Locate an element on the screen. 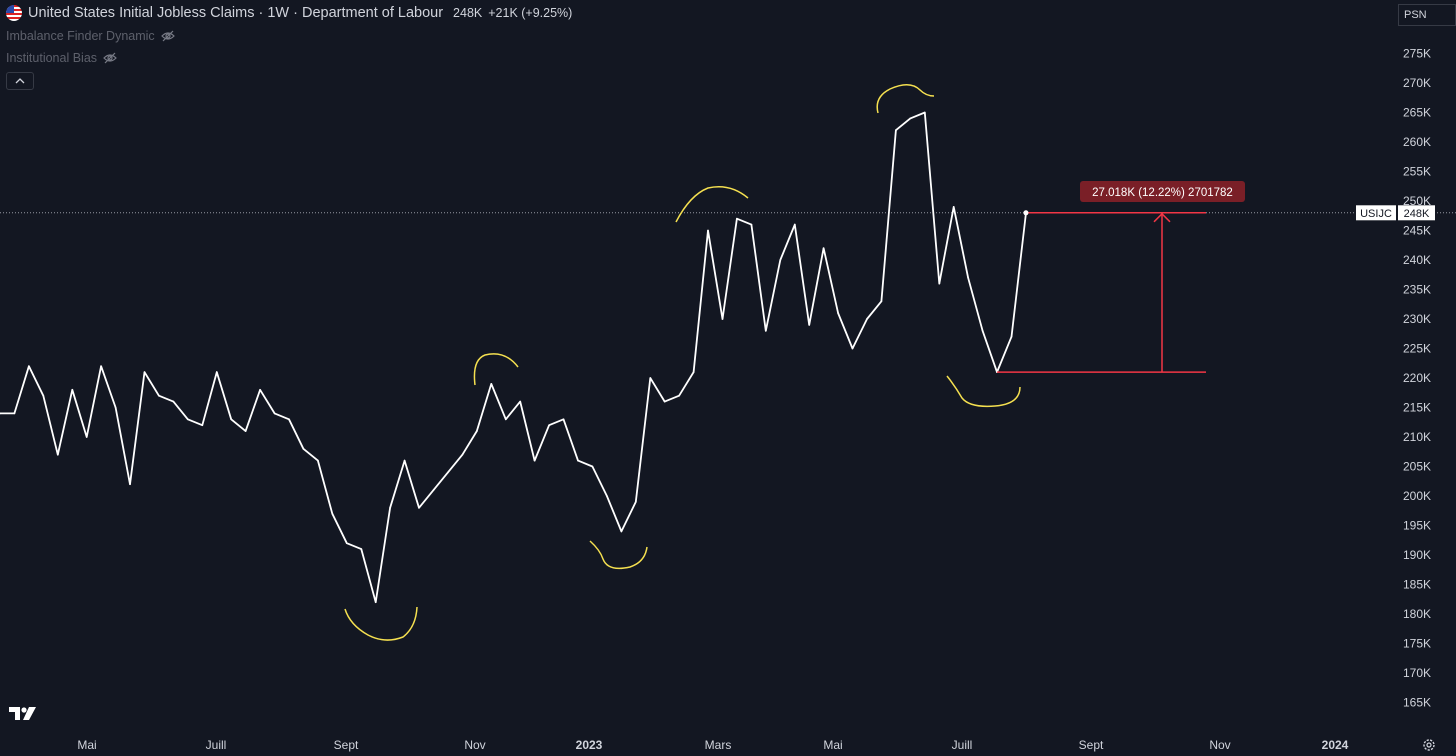 The image size is (1456, 756). indicator-label: Institutional Bias is located at coordinates (52, 58).